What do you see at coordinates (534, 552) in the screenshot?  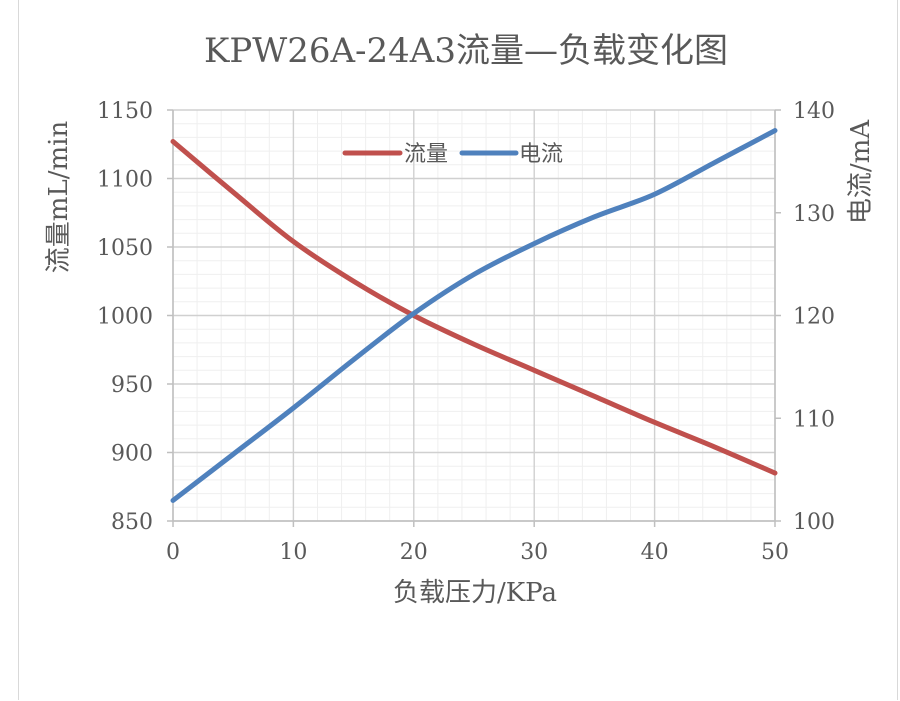 I see `x-tick-label: 30` at bounding box center [534, 552].